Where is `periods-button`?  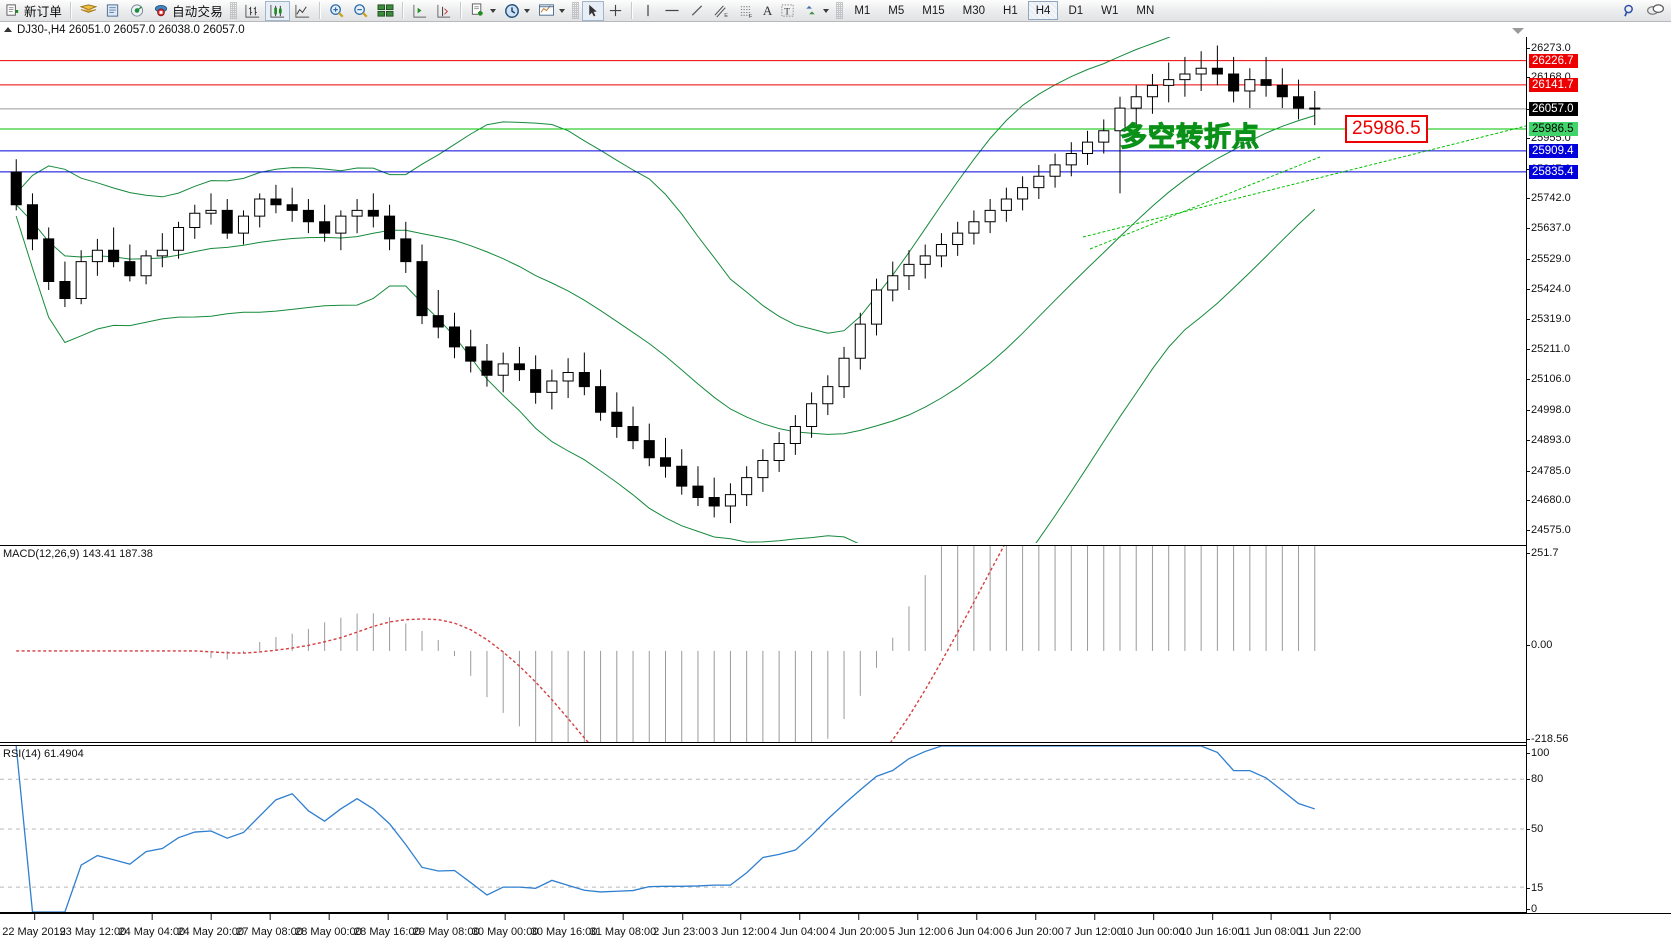 periods-button is located at coordinates (517, 11).